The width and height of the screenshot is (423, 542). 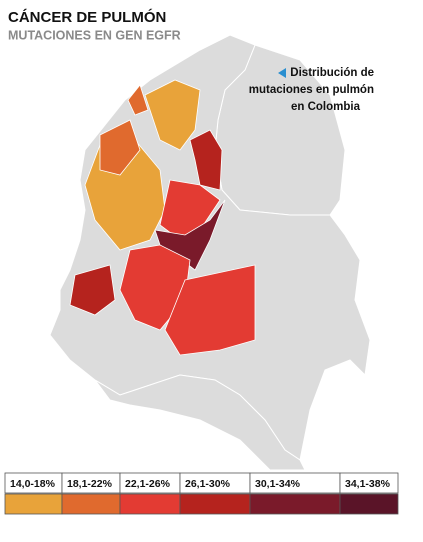 What do you see at coordinates (87, 17) in the screenshot?
I see `title: CÁNCER DE PULMÓN` at bounding box center [87, 17].